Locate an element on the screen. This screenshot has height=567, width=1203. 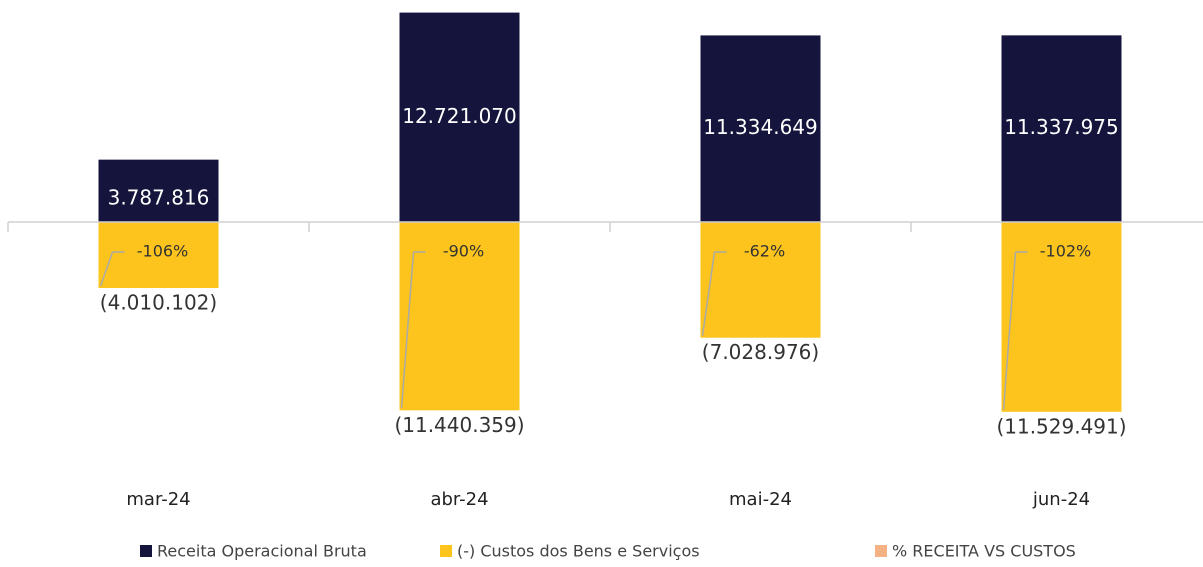
x-tick-label: jun-24 is located at coordinates (1061, 499).